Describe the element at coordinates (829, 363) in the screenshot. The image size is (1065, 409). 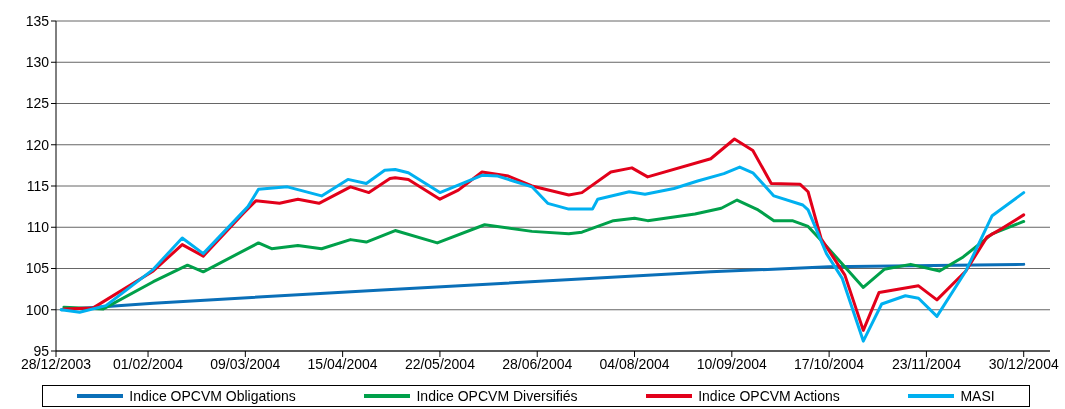
I see `x-tick-label: 17/10/2004` at that location.